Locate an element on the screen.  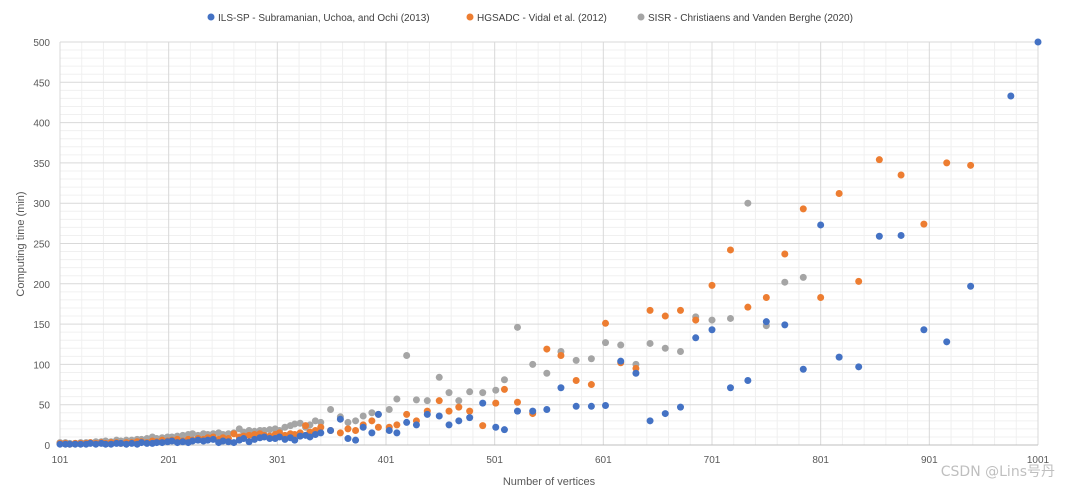
watermark: CSDN @Lins号丹 is located at coordinates (998, 472).